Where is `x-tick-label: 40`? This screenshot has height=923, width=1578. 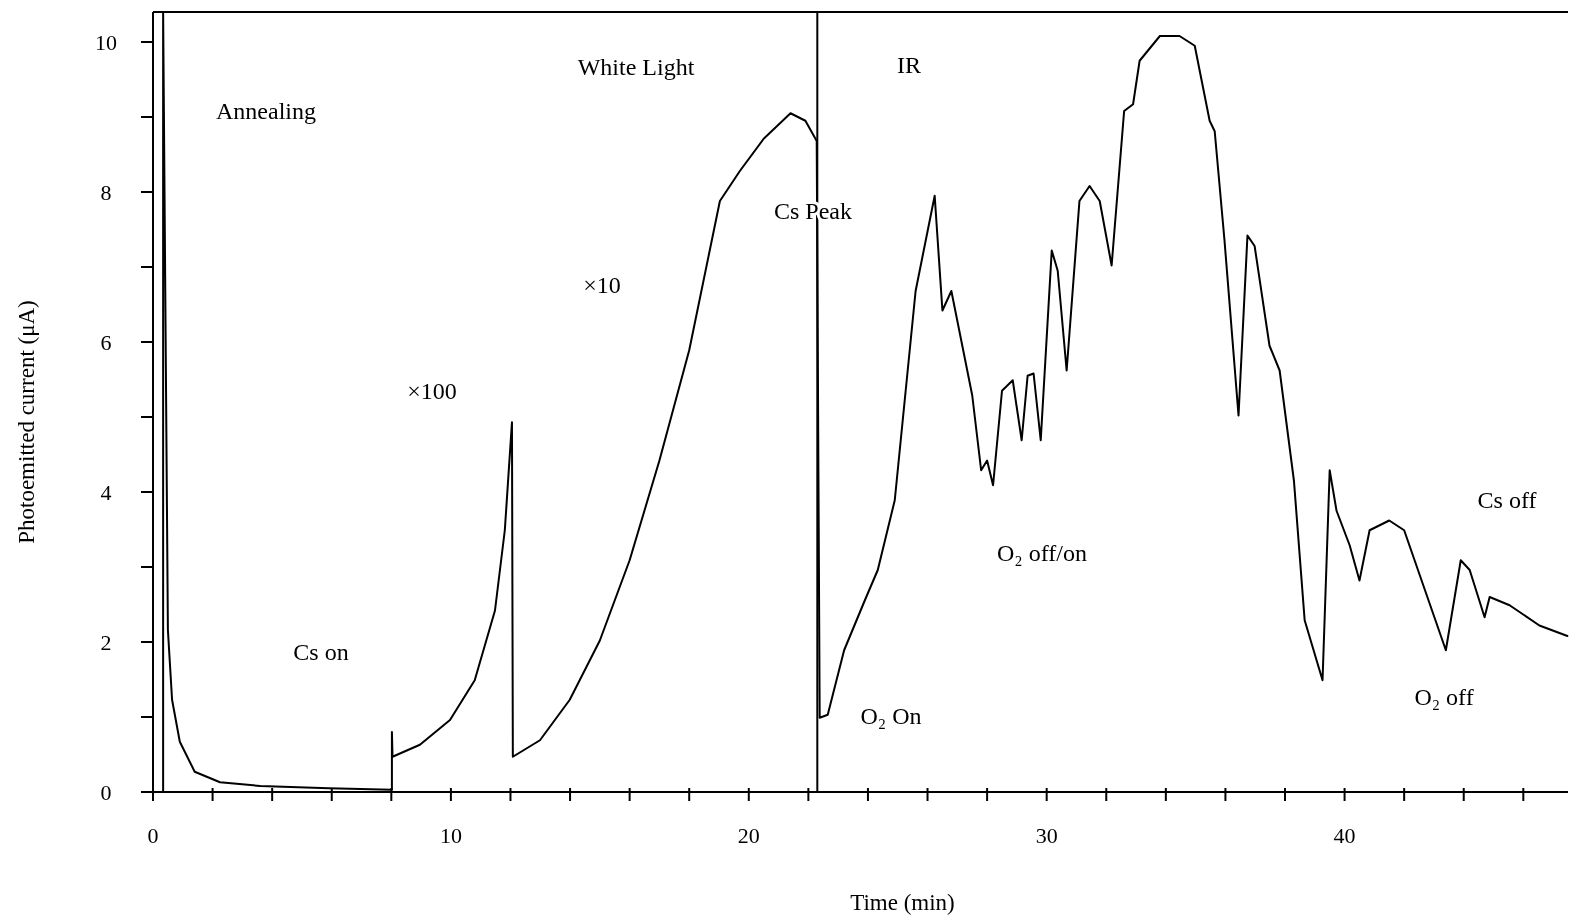
x-tick-label: 40 is located at coordinates (1344, 835).